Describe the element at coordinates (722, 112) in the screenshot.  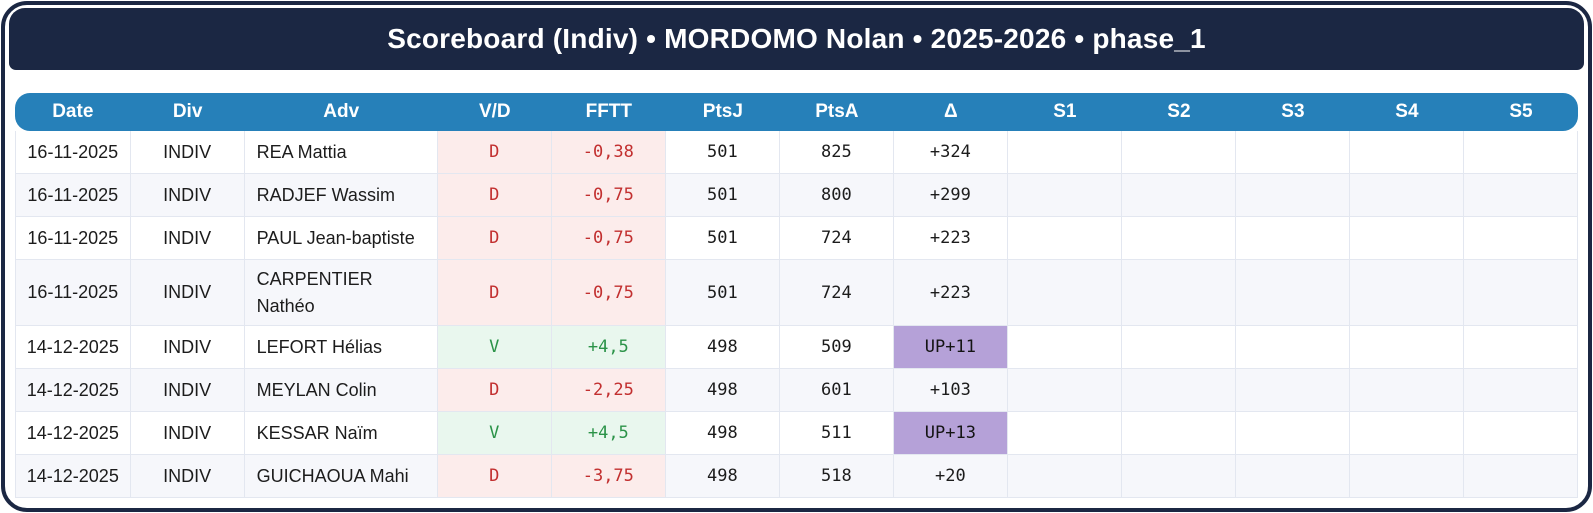
I see `column-header-ptsj: PtsJ` at that location.